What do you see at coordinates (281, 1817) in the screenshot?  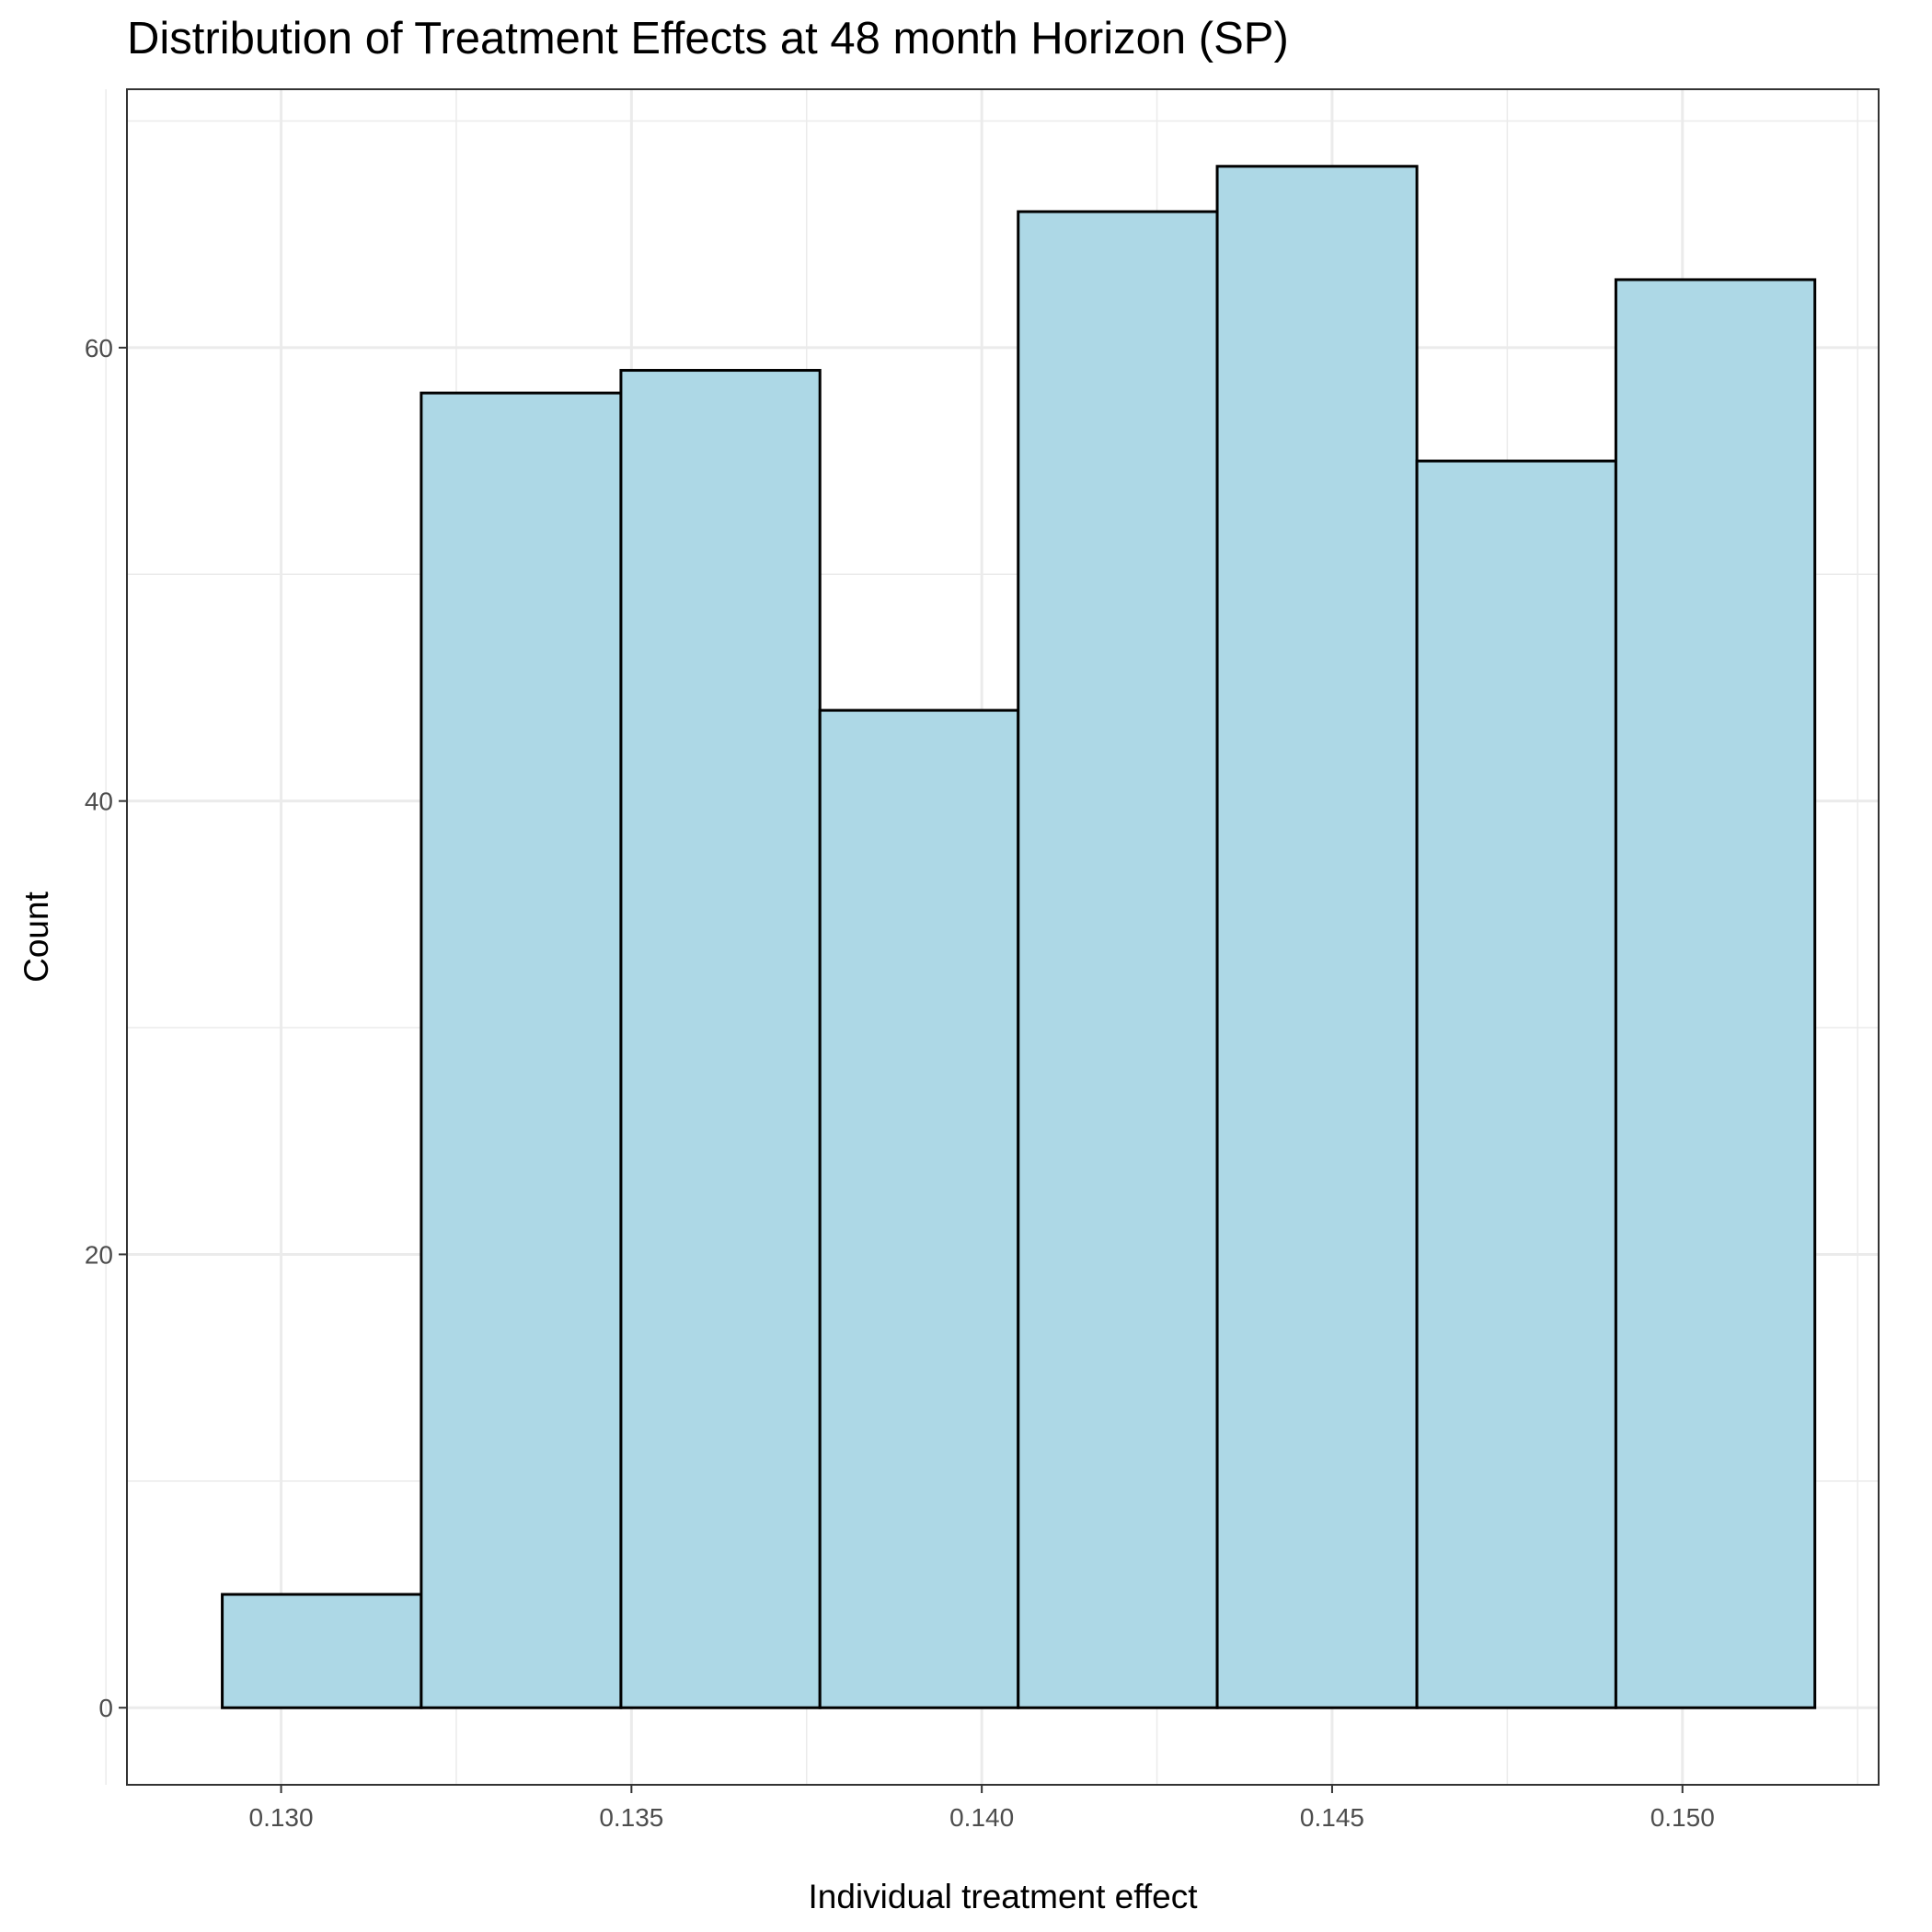 I see `x-tick-label: 0.130` at bounding box center [281, 1817].